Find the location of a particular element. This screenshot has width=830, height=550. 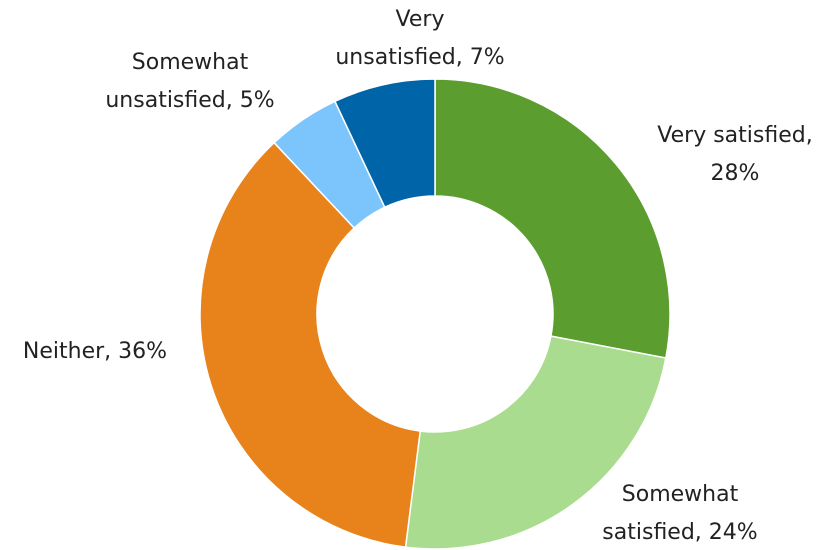

data-label: unsatisfied, 7% is located at coordinates (419, 57).